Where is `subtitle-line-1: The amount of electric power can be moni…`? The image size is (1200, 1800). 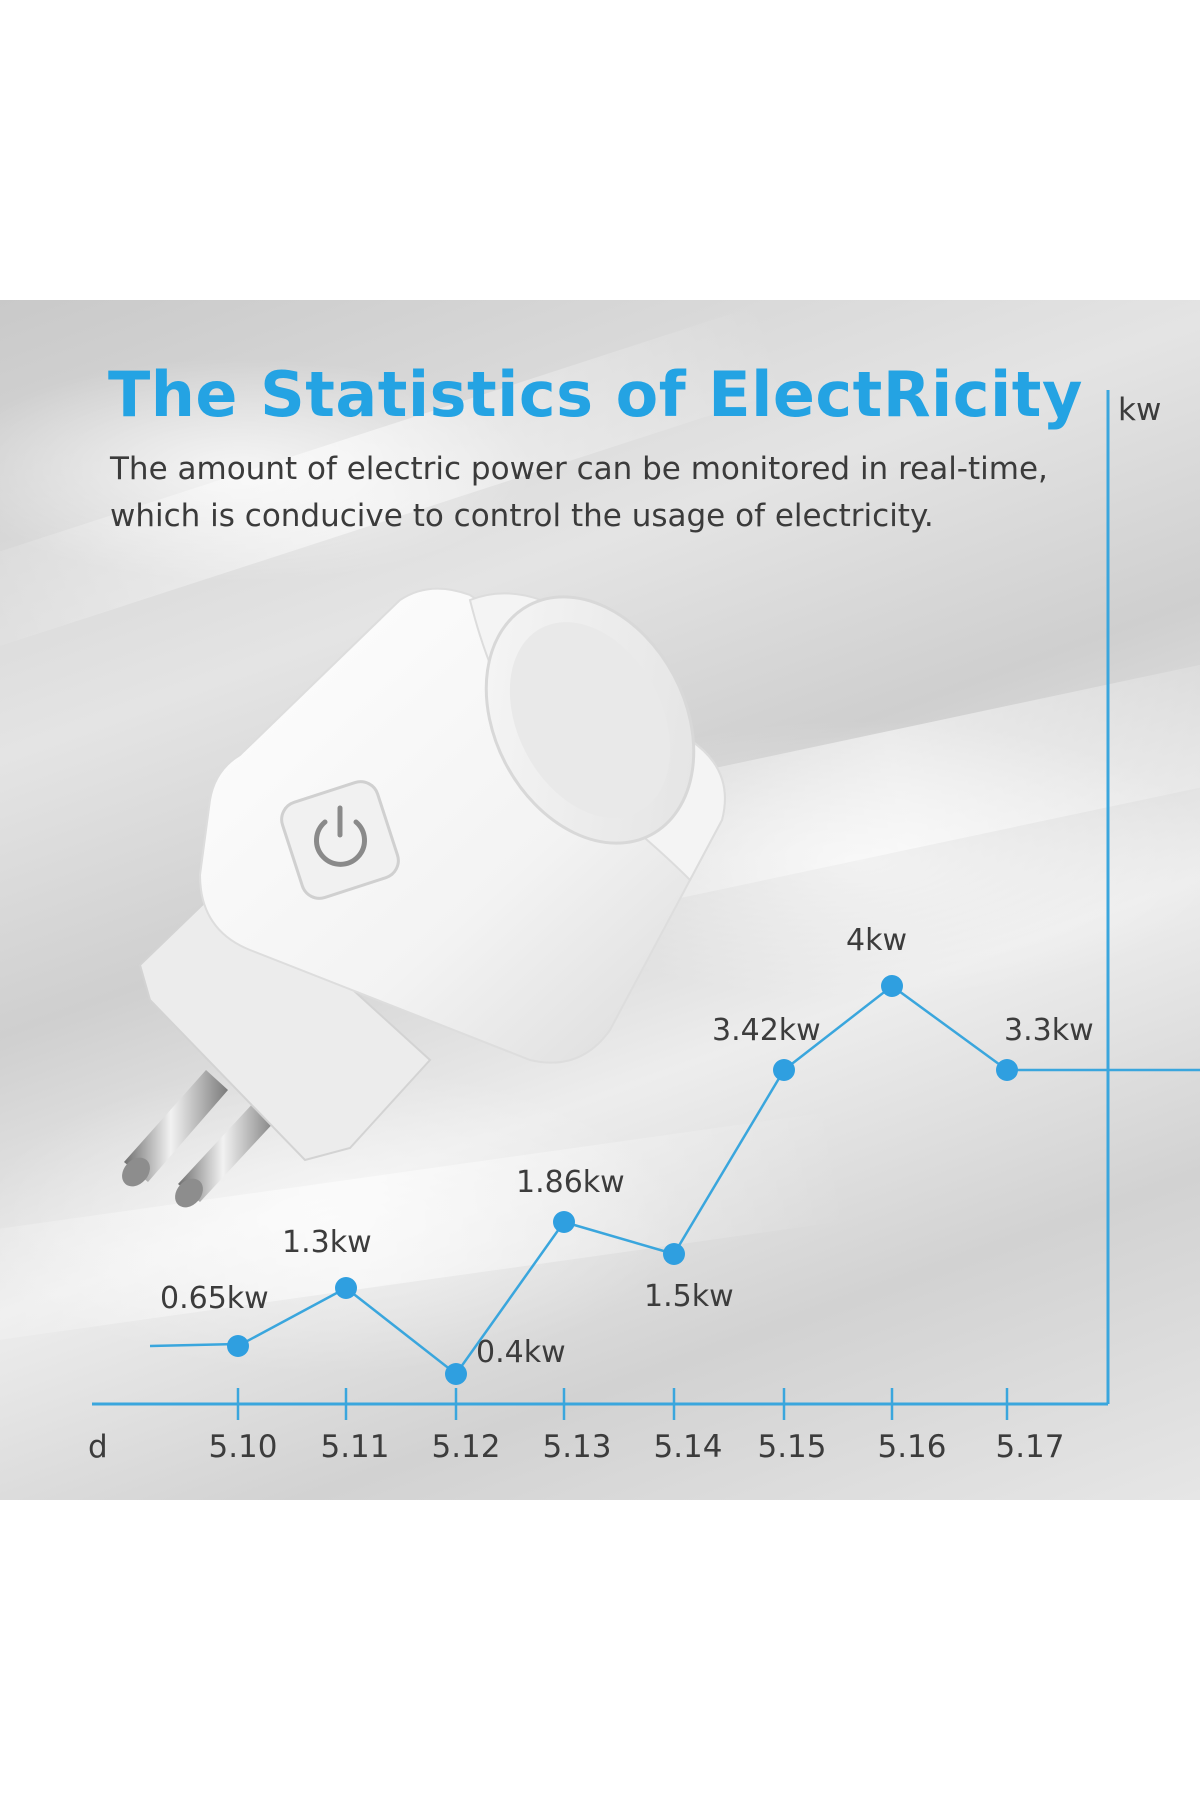 subtitle-line-1: The amount of electric power can be moni… is located at coordinates (579, 469).